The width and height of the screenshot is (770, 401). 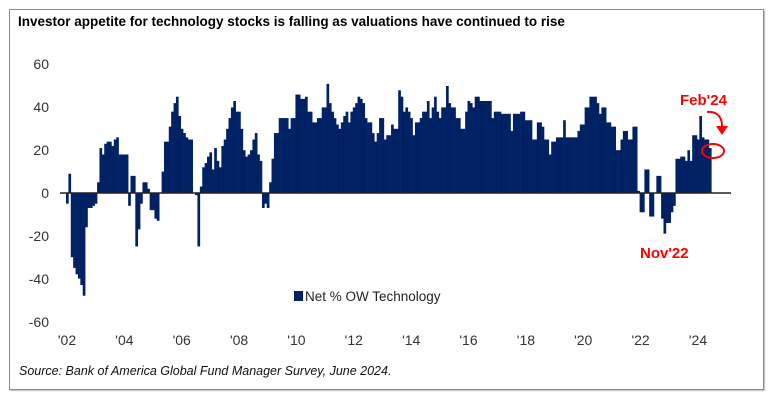 I want to click on y-tick-label: -40, so click(x=39, y=279).